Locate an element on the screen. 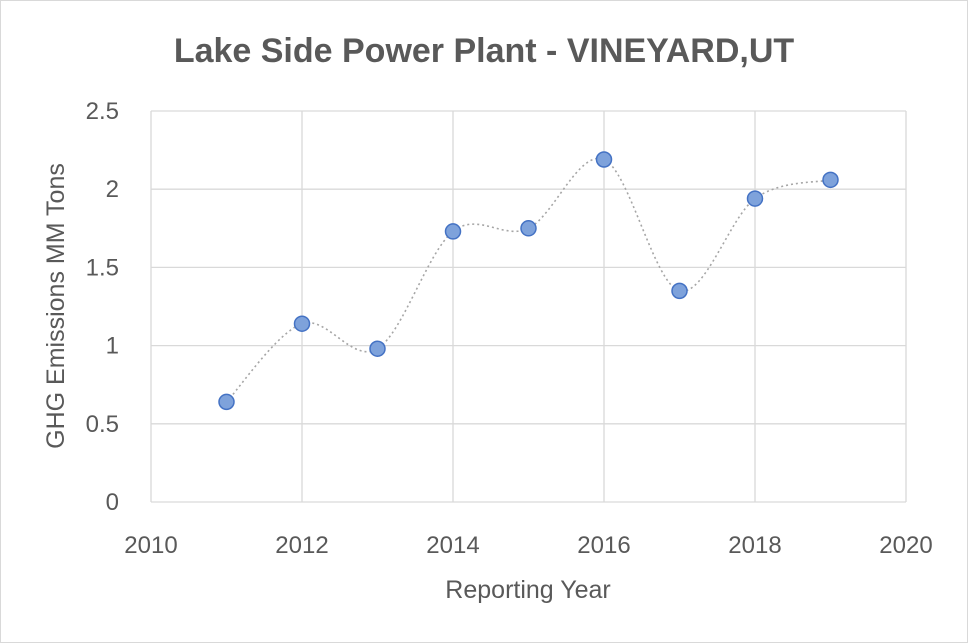 The height and width of the screenshot is (643, 968). x-tick-label: 2020 is located at coordinates (905, 545).